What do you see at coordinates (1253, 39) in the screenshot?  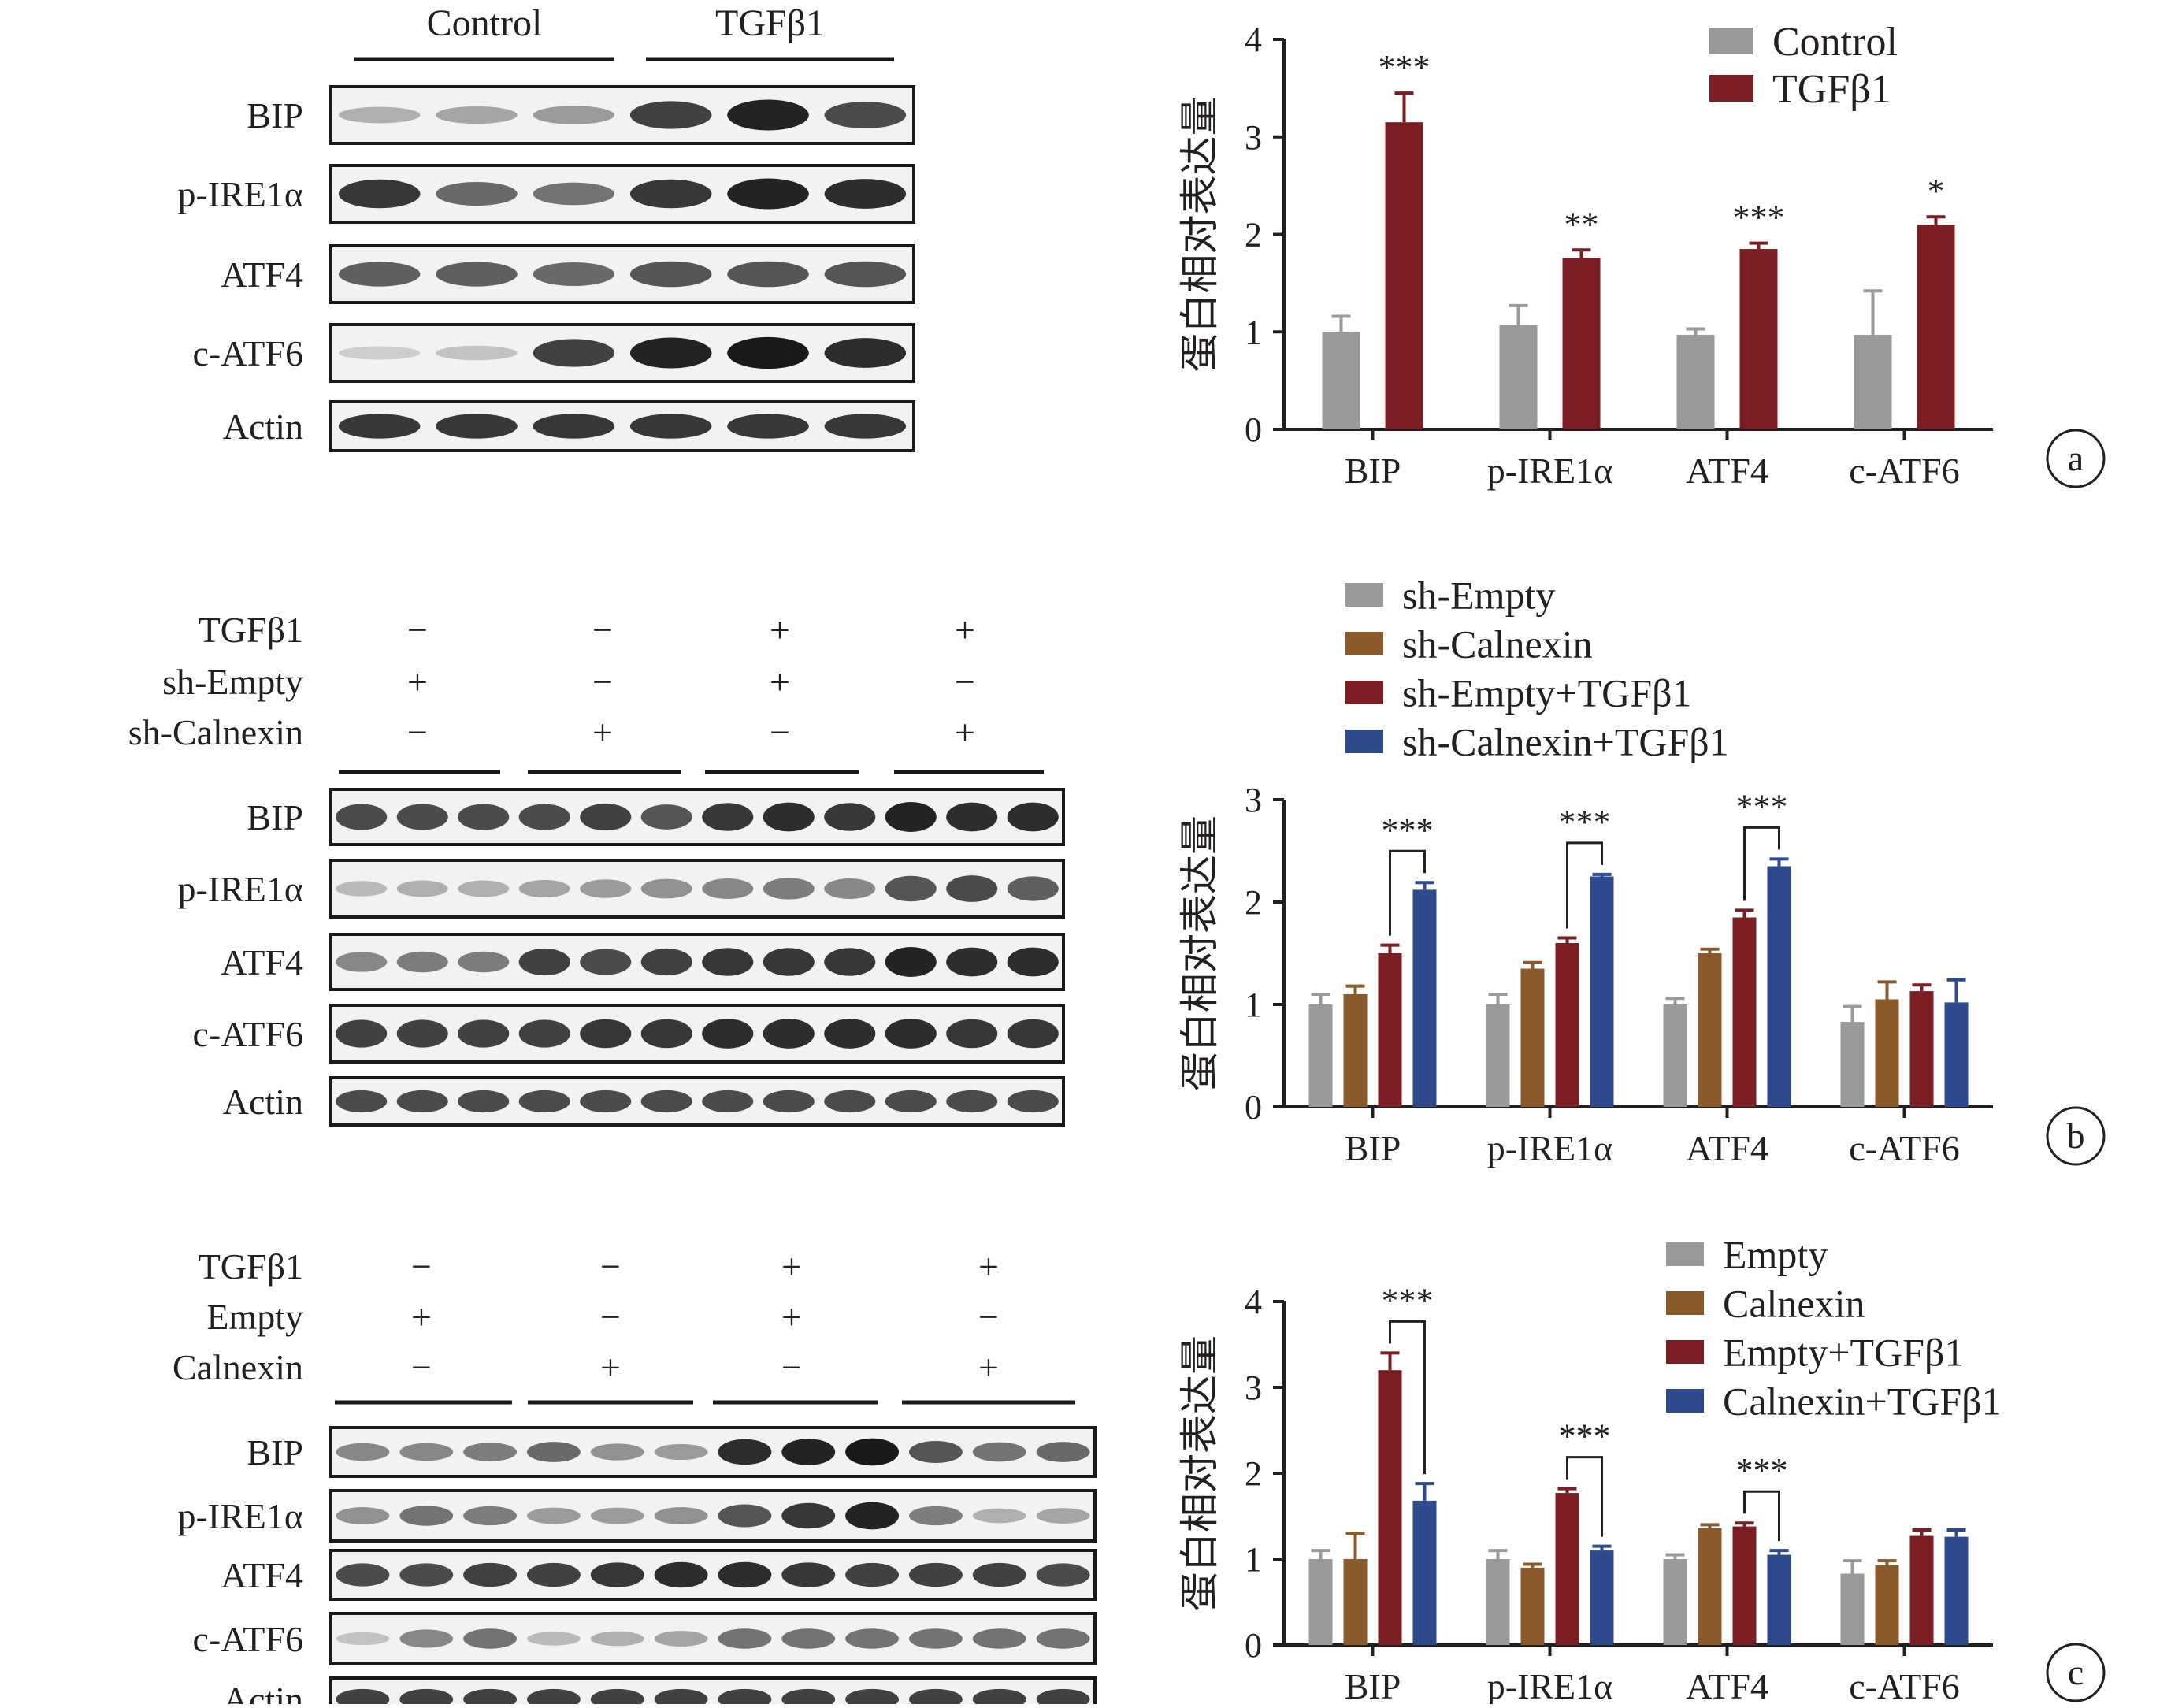 I see `y-tick-label: 4` at bounding box center [1253, 39].